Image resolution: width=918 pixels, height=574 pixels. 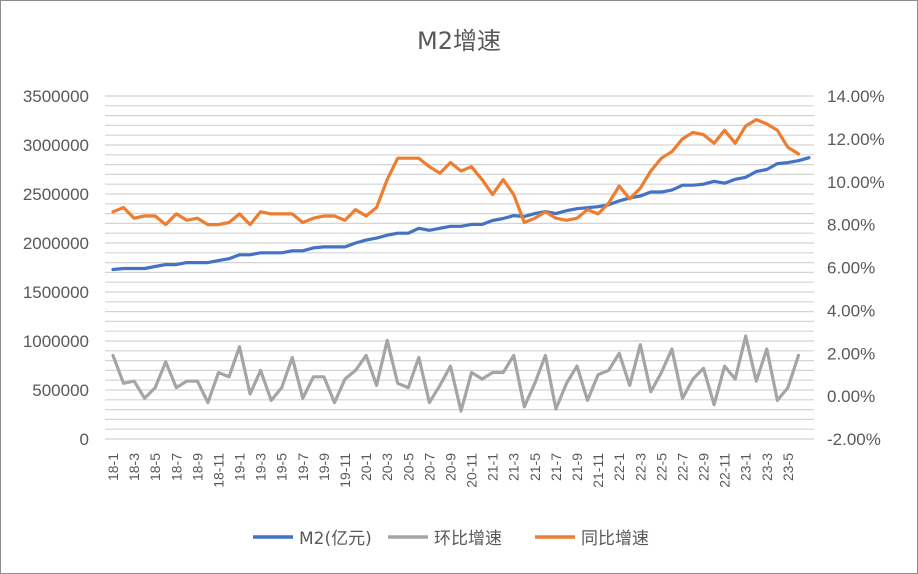 What do you see at coordinates (661, 467) in the screenshot?
I see `x-tick-label: 22-5` at bounding box center [661, 467].